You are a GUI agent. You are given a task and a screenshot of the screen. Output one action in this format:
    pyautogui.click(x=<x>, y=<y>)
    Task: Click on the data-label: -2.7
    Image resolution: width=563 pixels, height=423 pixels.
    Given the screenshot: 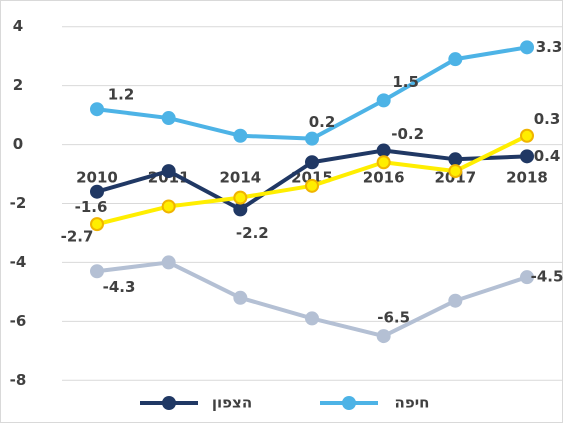 What is the action you would take?
    pyautogui.click(x=77, y=237)
    